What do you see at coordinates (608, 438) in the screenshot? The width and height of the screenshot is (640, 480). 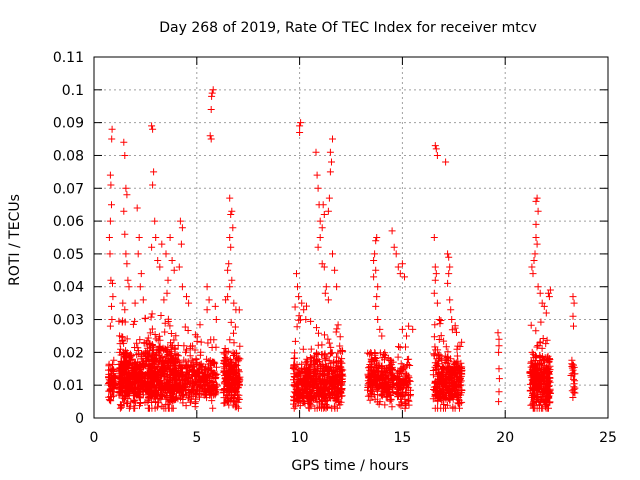 I see `x-tick-label: 25` at bounding box center [608, 438].